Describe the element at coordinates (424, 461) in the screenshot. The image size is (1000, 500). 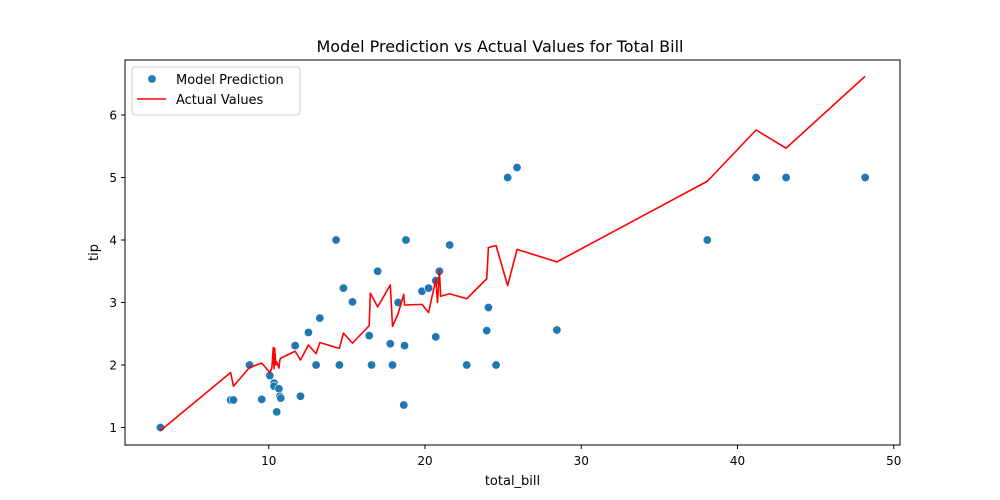
I see `x-tick-label: 20` at that location.